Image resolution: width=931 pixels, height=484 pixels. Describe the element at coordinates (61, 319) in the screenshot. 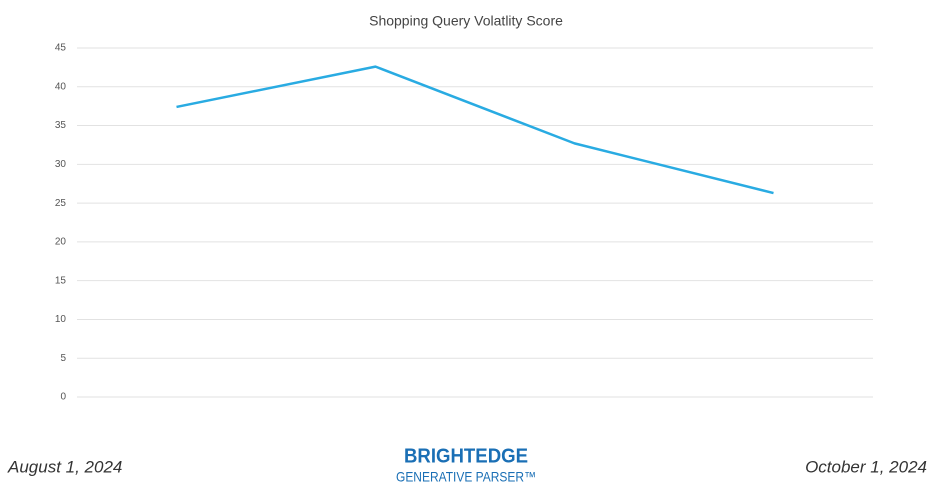

I see `y-tick-label: 10` at that location.